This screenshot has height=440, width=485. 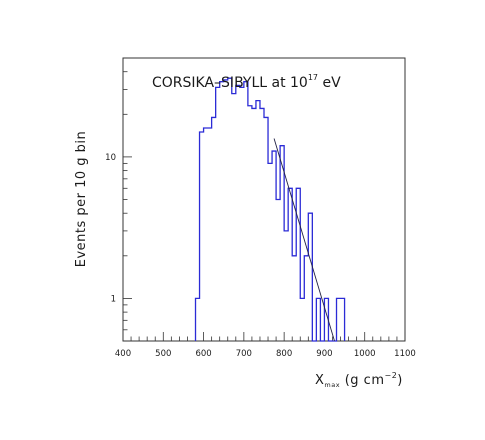 What do you see at coordinates (244, 354) in the screenshot?
I see `x-tick-label: 700` at bounding box center [244, 354].